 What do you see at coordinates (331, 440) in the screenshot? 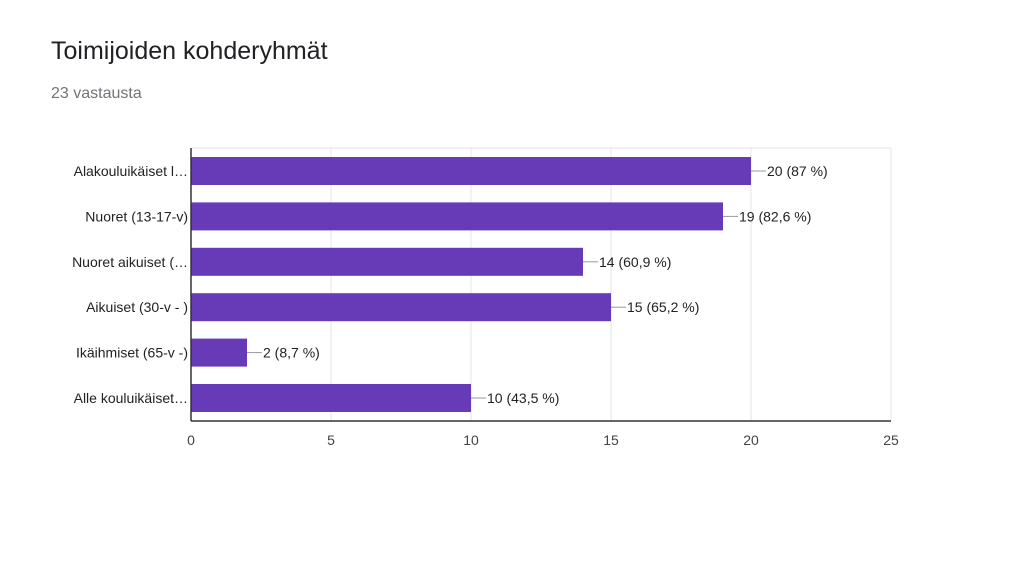
I see `x-tick-label: 5` at bounding box center [331, 440].